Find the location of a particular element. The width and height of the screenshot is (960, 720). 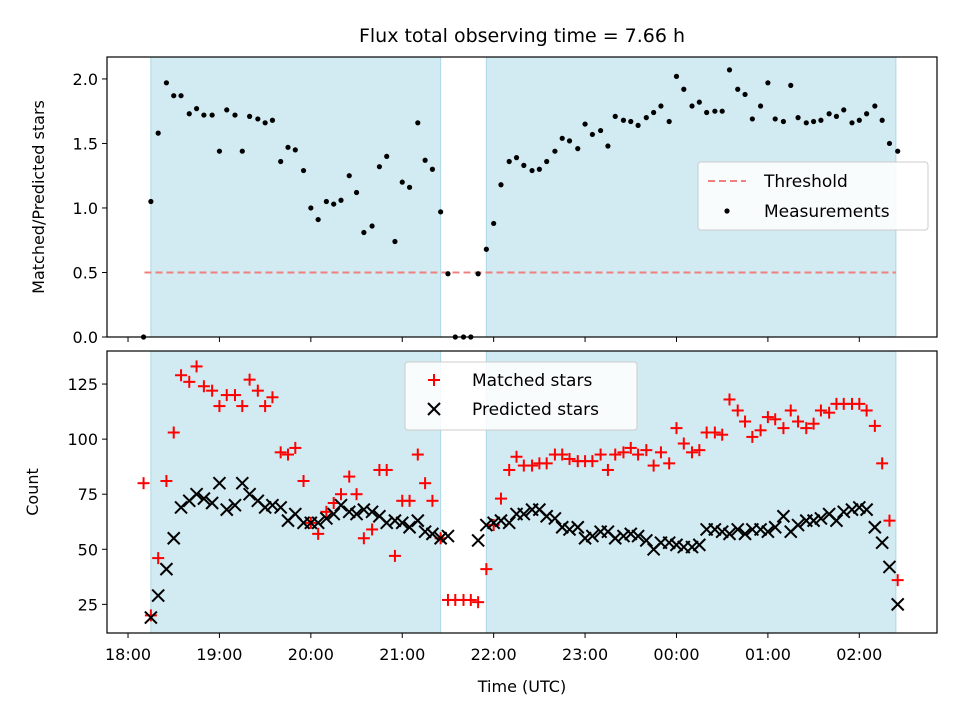

bottom-legend: Matched stars Predicted stars is located at coordinates (521, 396).